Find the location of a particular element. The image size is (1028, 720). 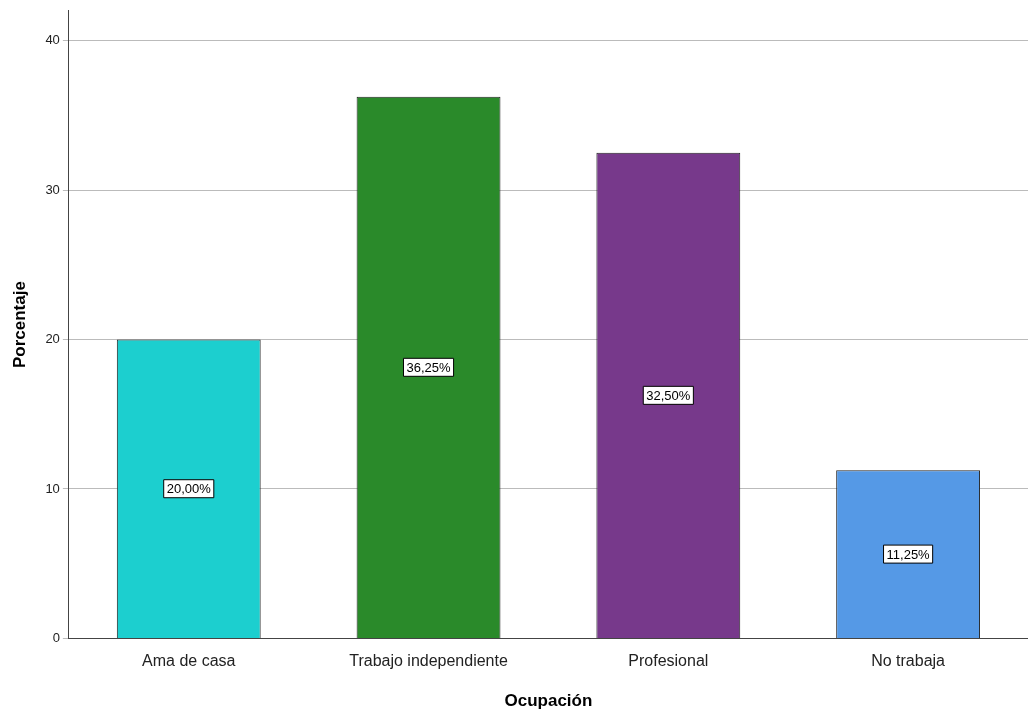

y-tick-label: 10 is located at coordinates (52, 488).